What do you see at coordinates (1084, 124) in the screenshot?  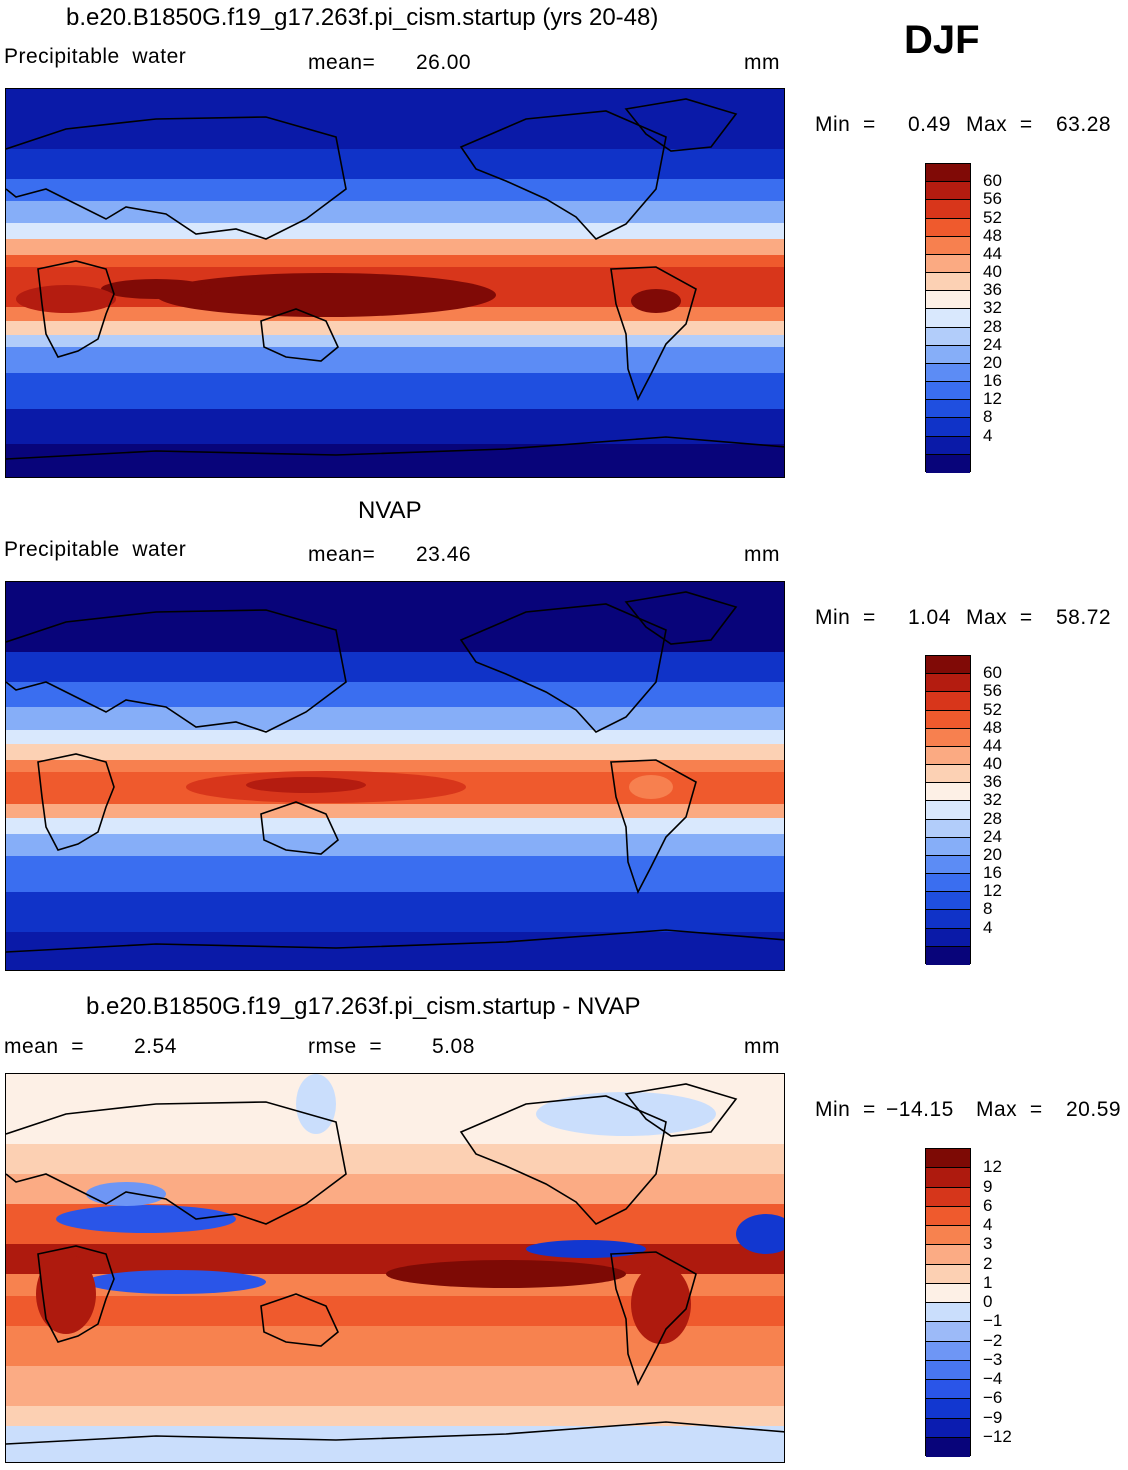 I see `panel1-max-value: 63.28` at bounding box center [1084, 124].